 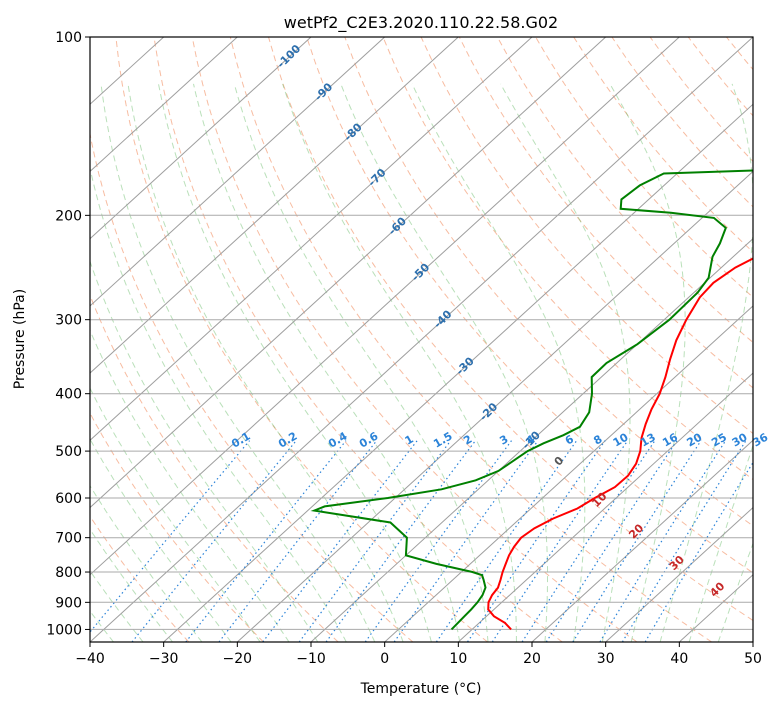 I want to click on y-axis-label: Pressure (hPa), so click(x=20, y=339).